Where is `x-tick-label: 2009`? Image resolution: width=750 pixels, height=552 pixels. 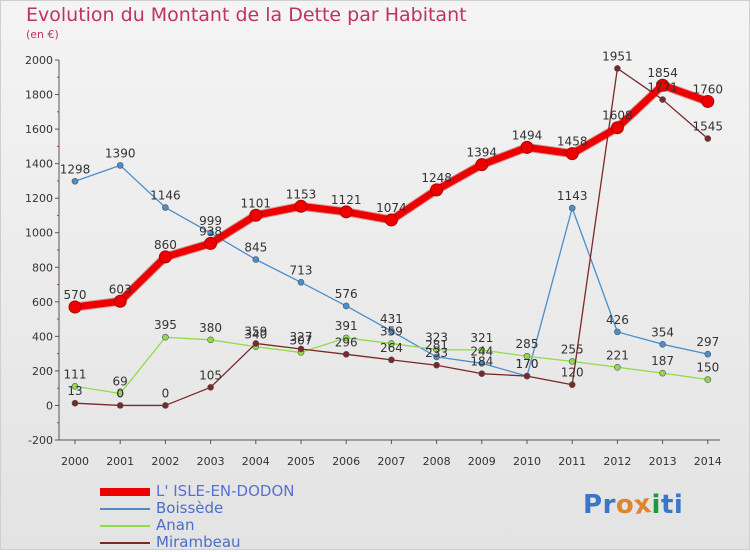
x-tick-label: 2009 is located at coordinates (482, 461).